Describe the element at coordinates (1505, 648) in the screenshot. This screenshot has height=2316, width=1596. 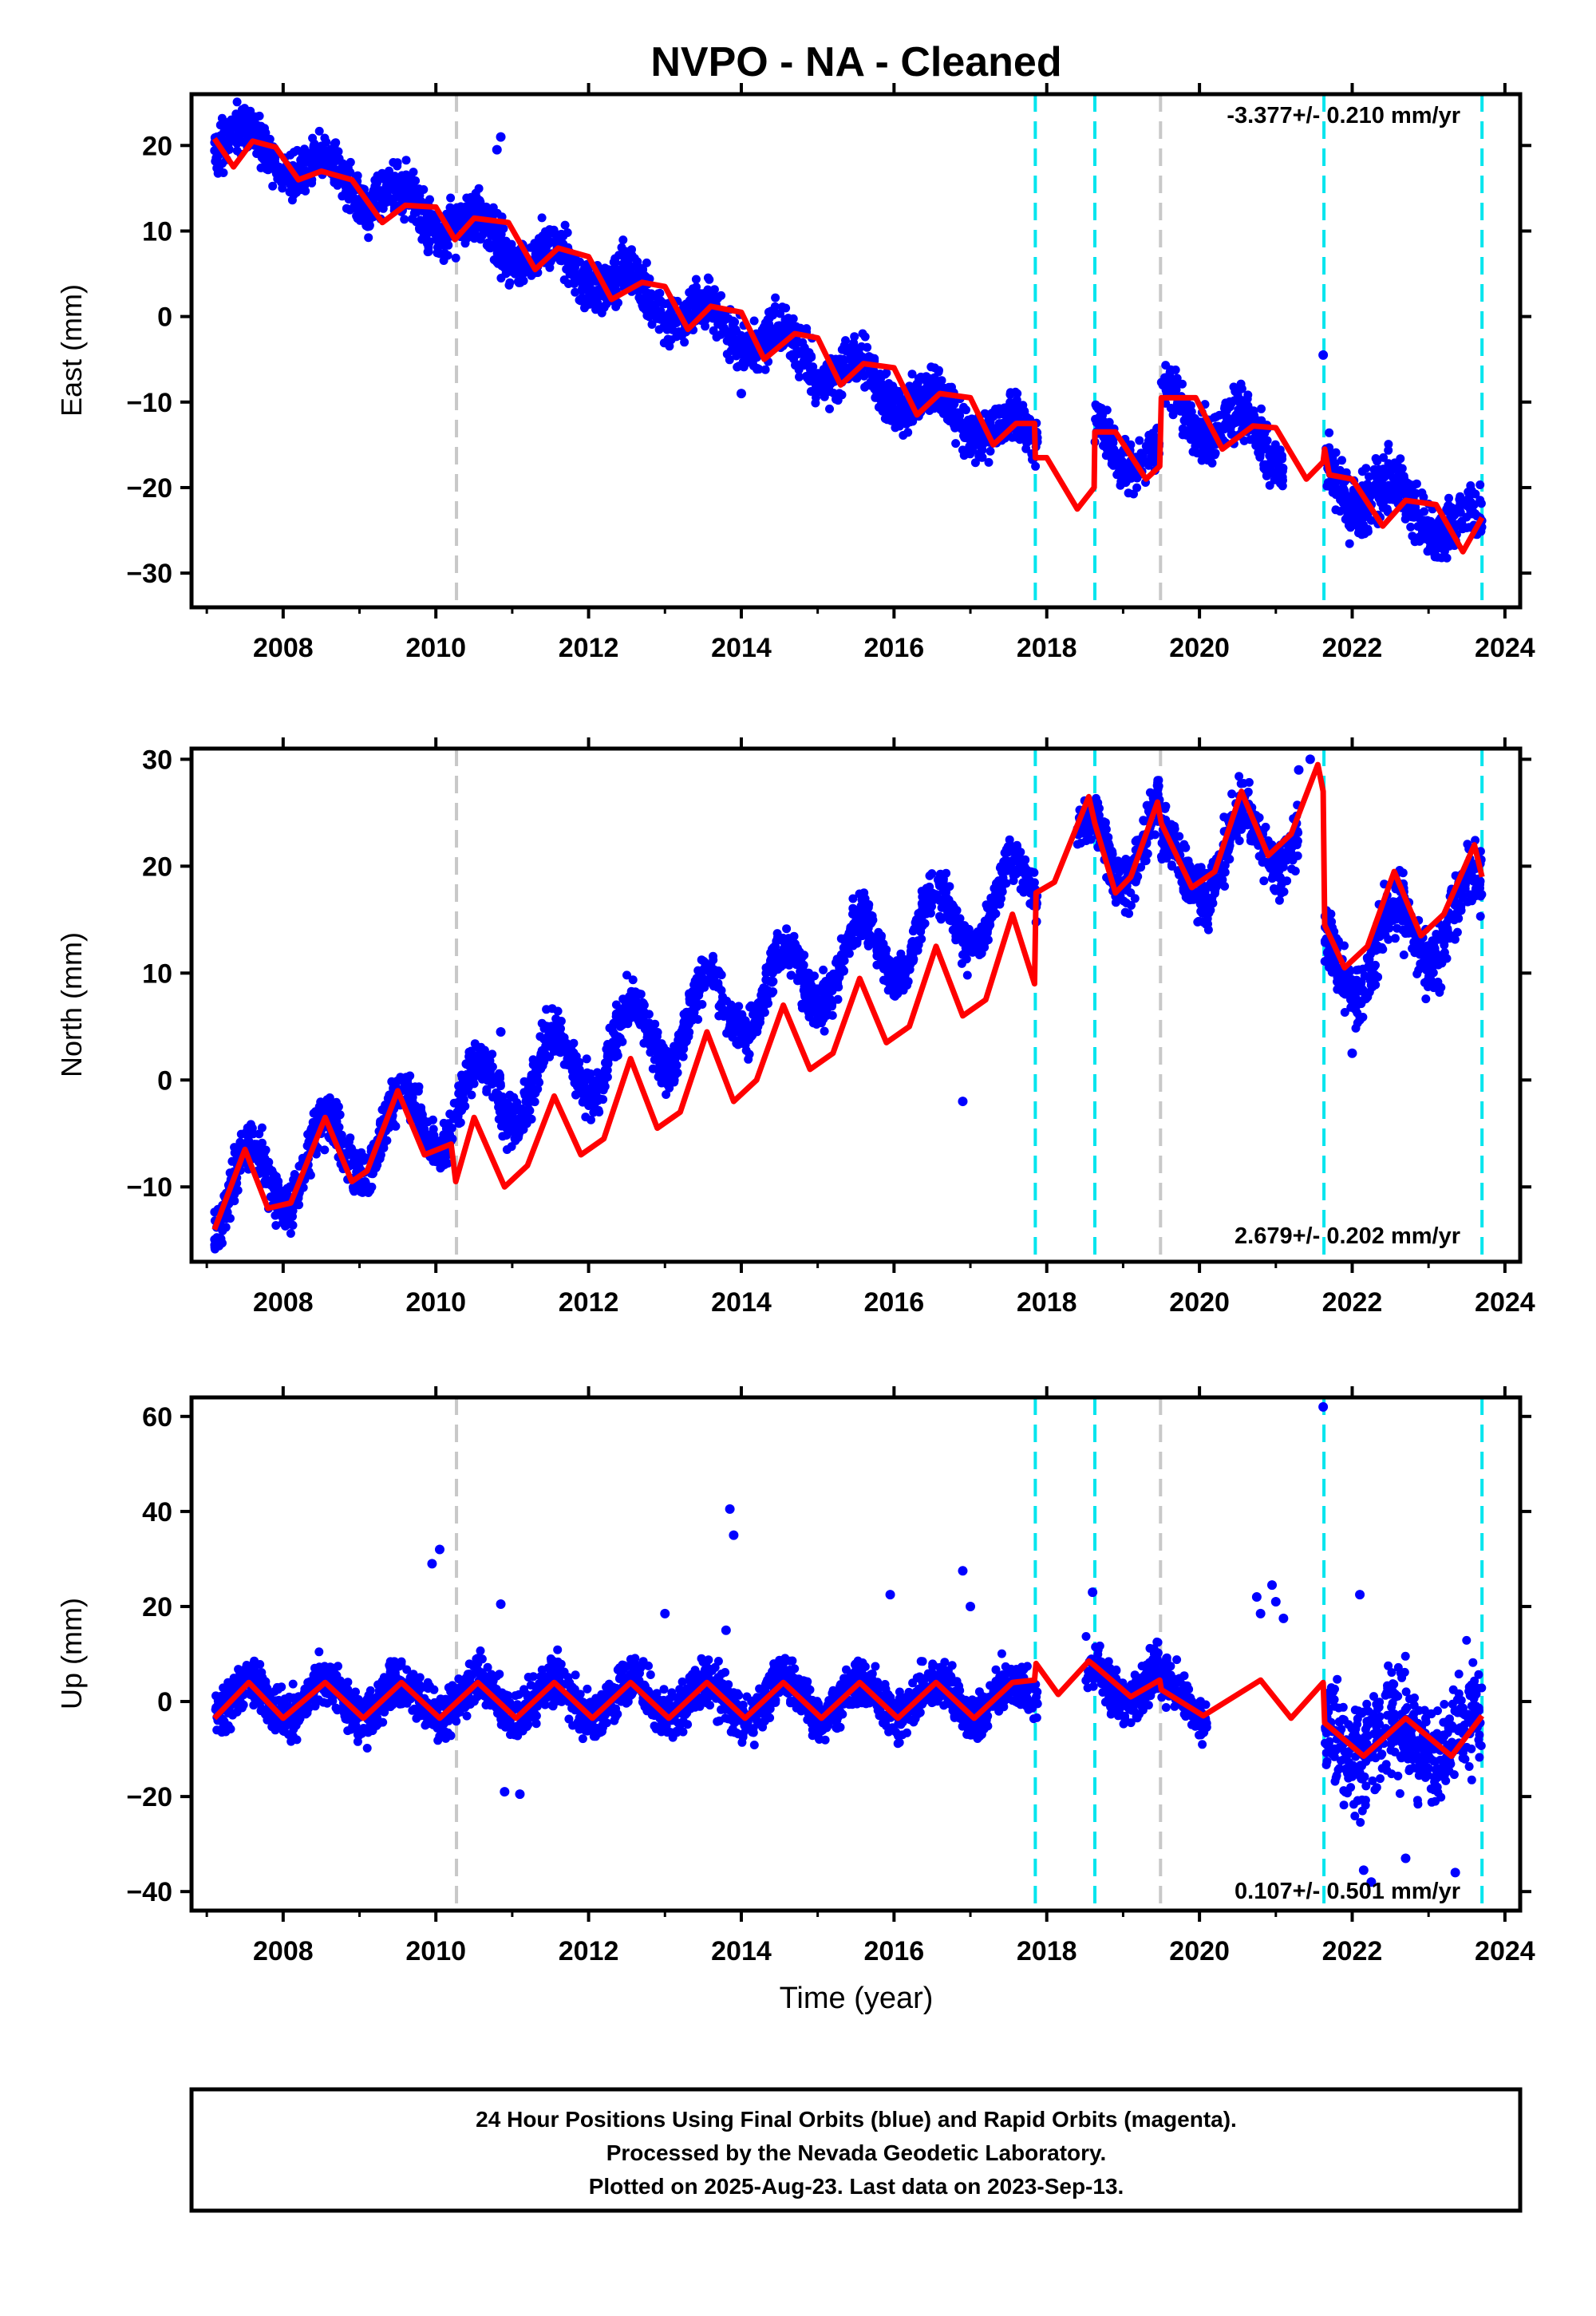
I see `x-tick-label: 2024` at that location.